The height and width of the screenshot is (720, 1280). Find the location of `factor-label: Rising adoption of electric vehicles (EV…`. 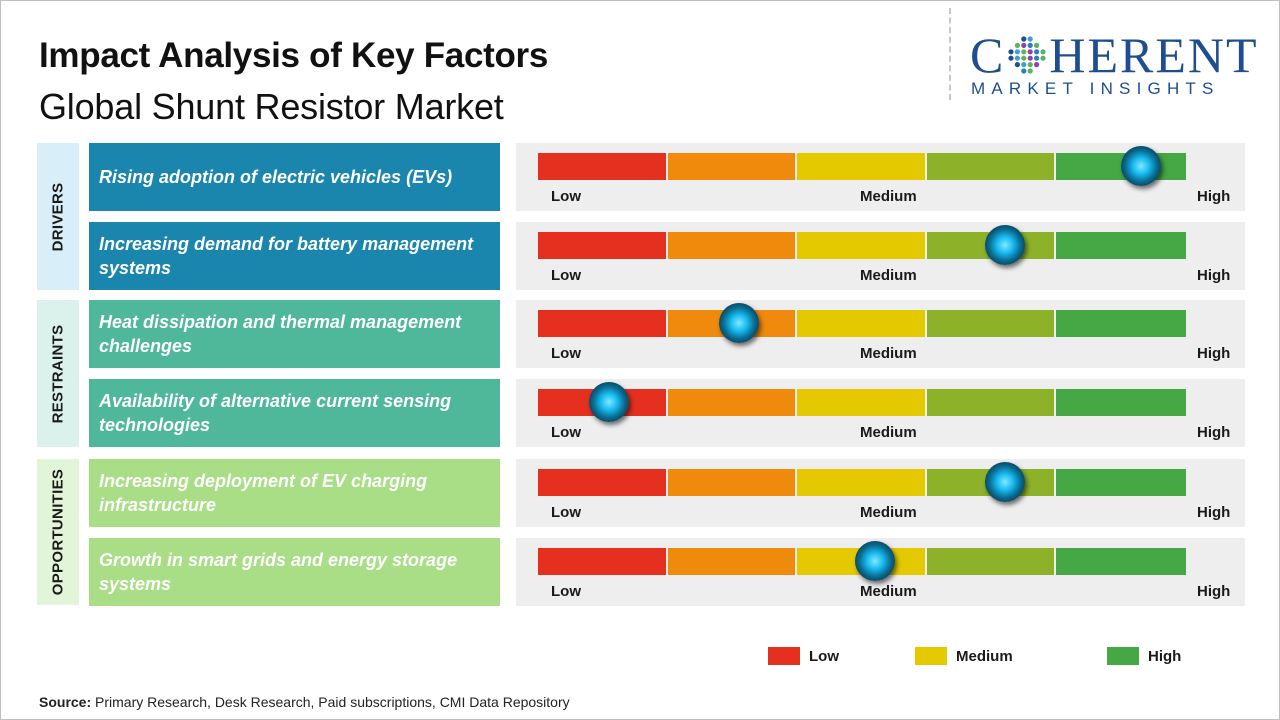

factor-label: Rising adoption of electric vehicles (EV… is located at coordinates (294, 177).